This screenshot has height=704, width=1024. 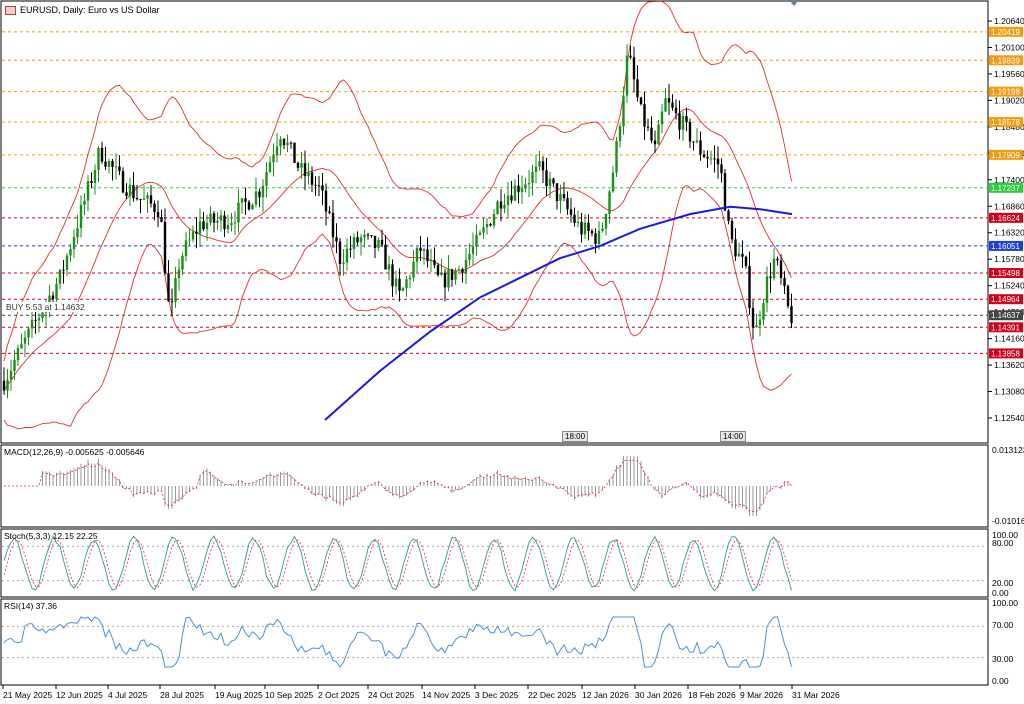 I want to click on shift-marker-icon, so click(x=794, y=3).